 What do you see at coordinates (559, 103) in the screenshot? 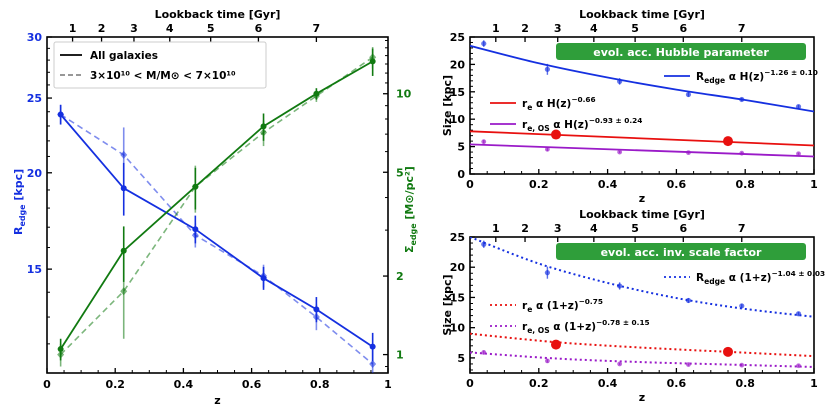
I see `fit-label-re: re α H(z)−0.66` at bounding box center [559, 103].